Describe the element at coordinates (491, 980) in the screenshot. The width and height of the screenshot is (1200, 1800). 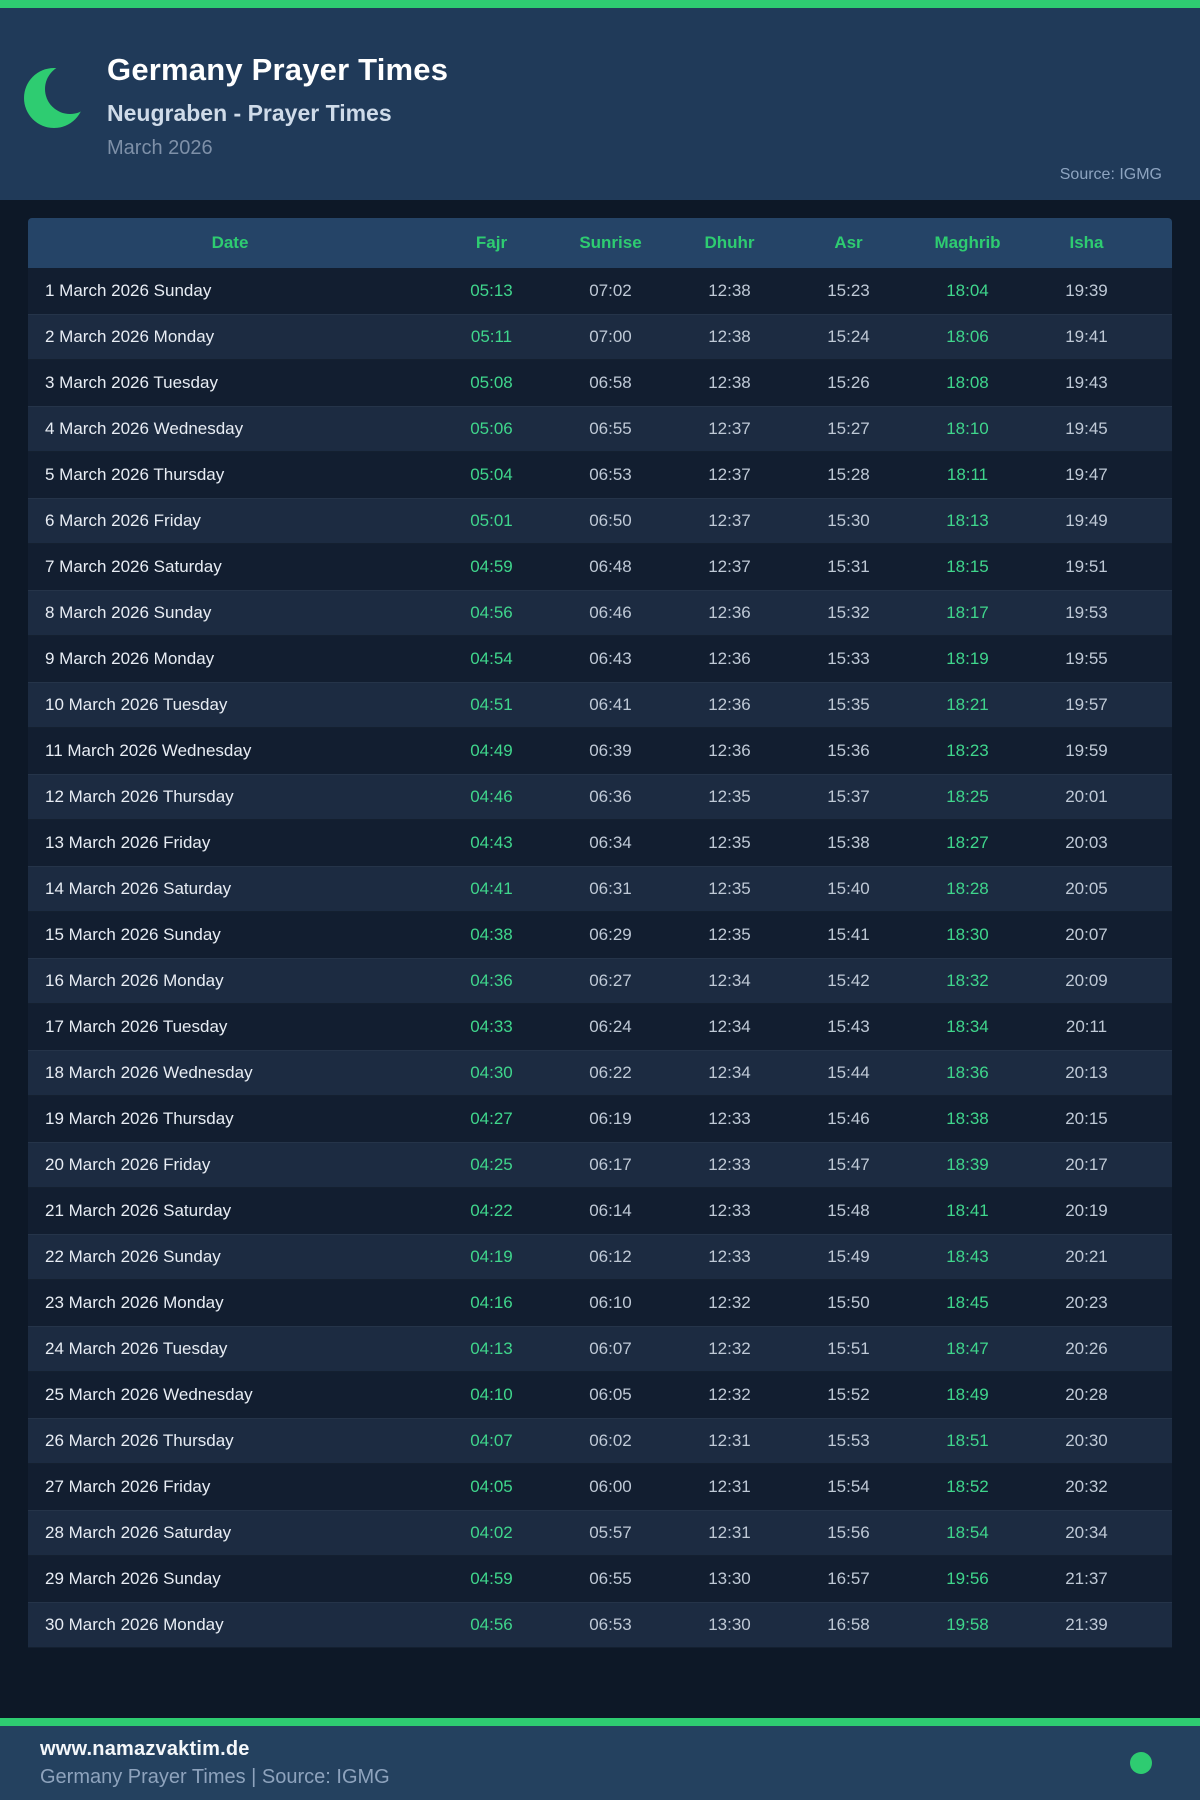
I see `fajr-time-cell: 04:36` at that location.